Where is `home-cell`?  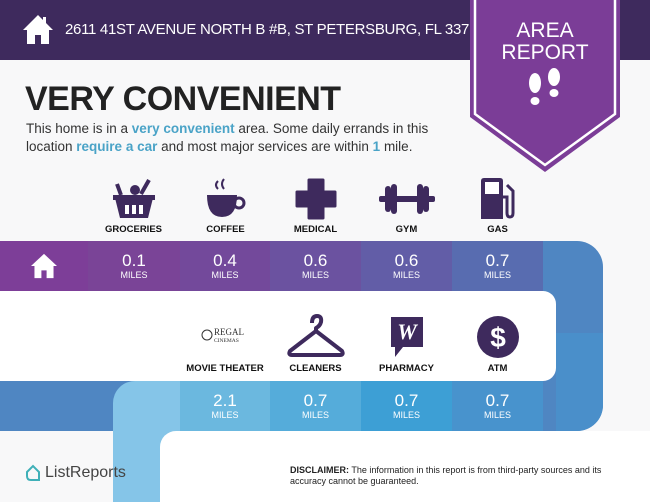
home-cell is located at coordinates (44, 266).